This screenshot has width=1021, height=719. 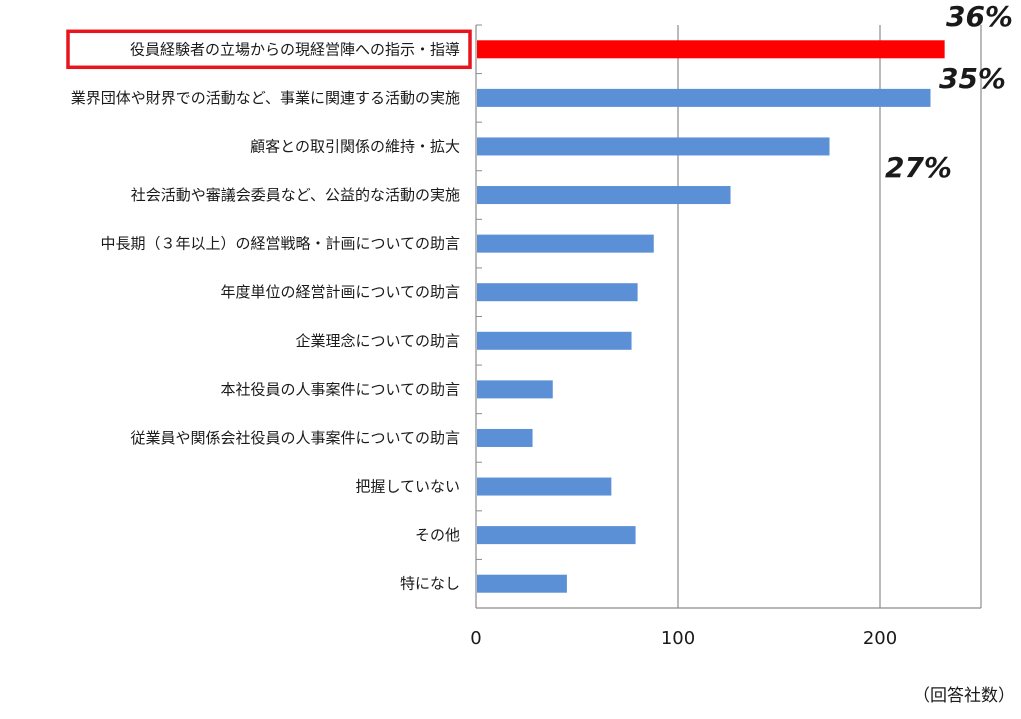 I want to click on x-axis-unit-label: （回答社数）, so click(x=964, y=696).